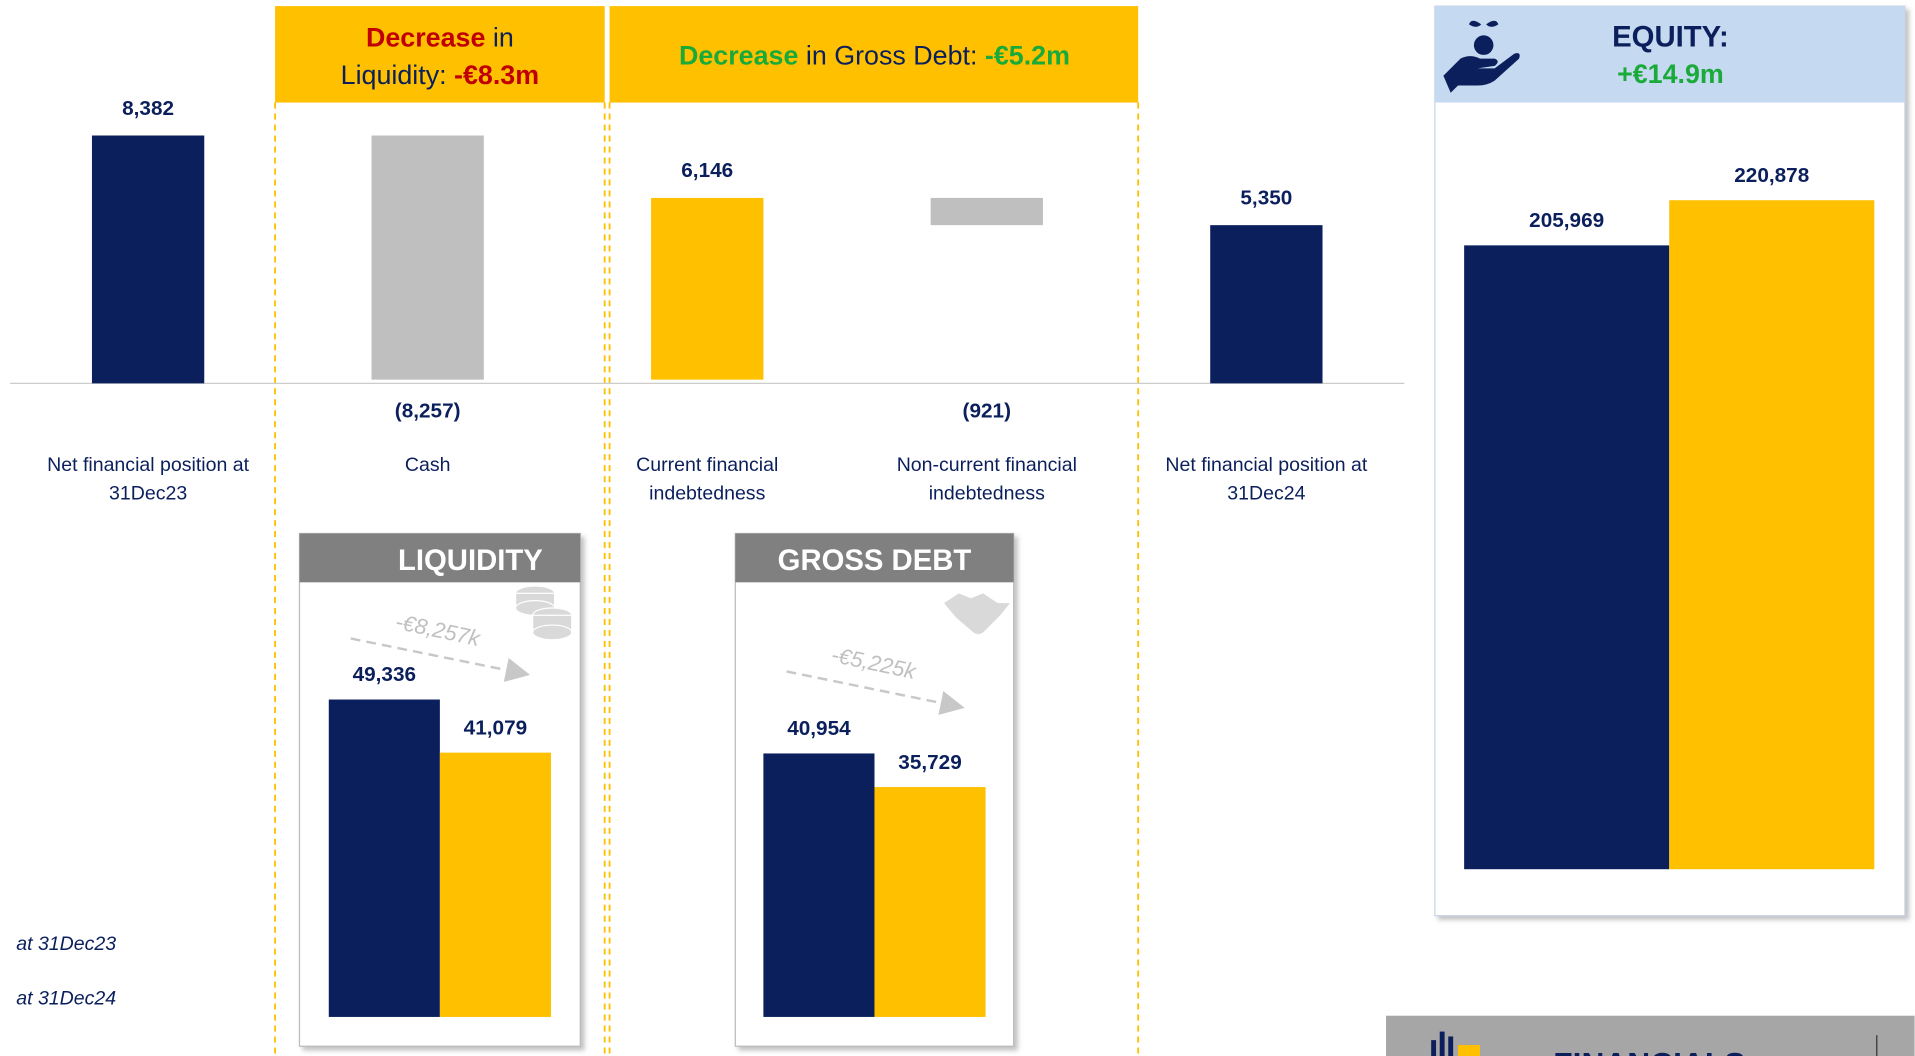 The width and height of the screenshot is (1915, 1056). I want to click on value-label: 205,969, so click(1566, 220).